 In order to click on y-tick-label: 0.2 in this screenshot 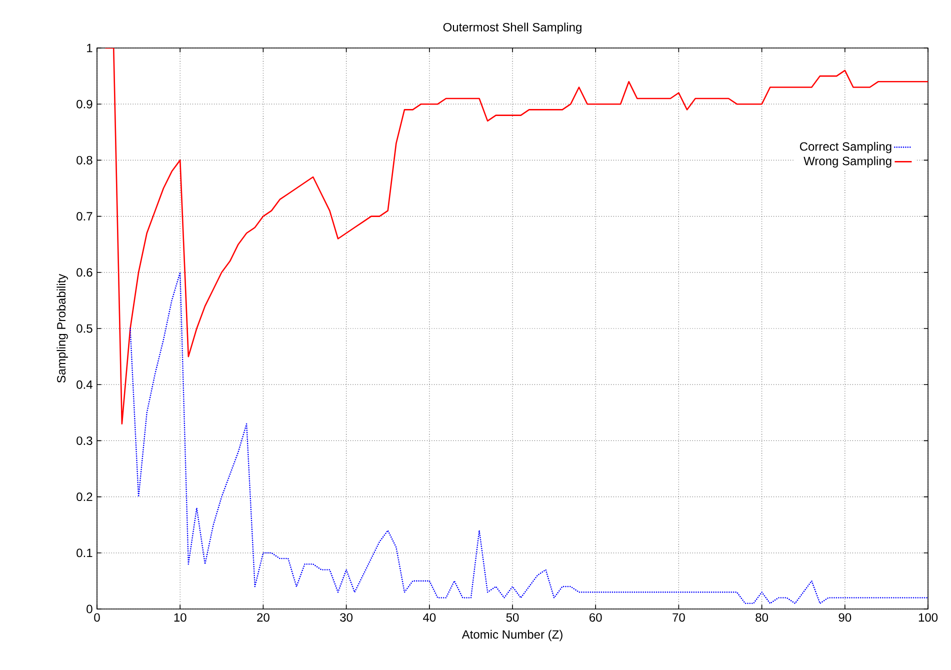, I will do `click(84, 497)`.